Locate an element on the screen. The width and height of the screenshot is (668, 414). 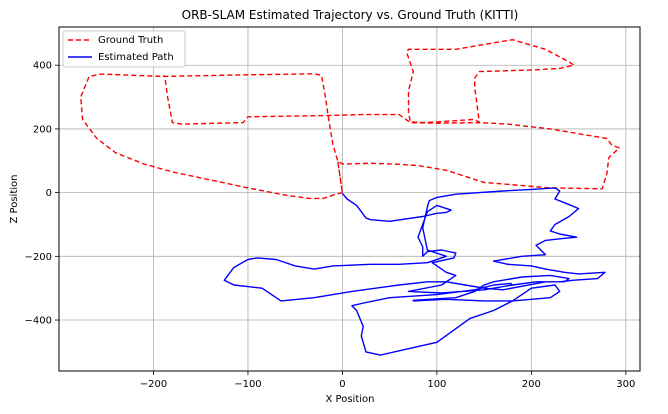
legend-box is located at coordinates (124, 49).